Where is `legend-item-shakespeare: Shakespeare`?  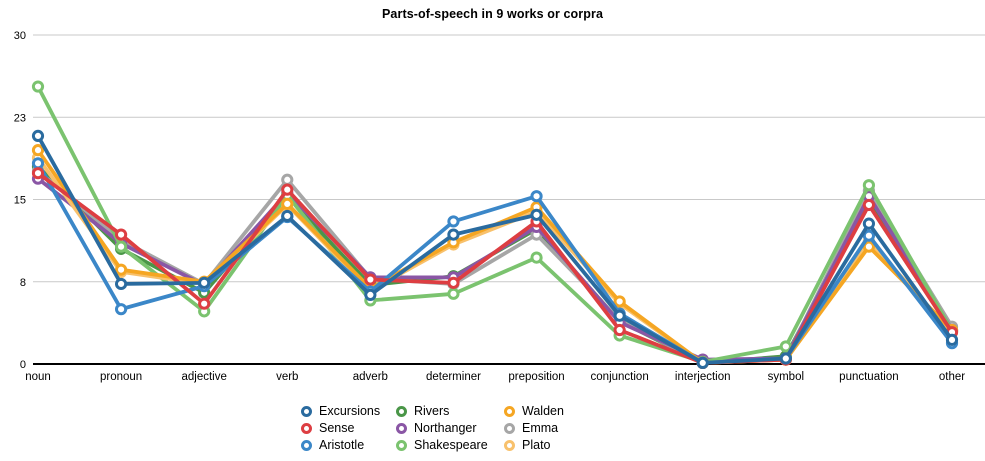
legend-item-shakespeare: Shakespeare is located at coordinates (450, 445).